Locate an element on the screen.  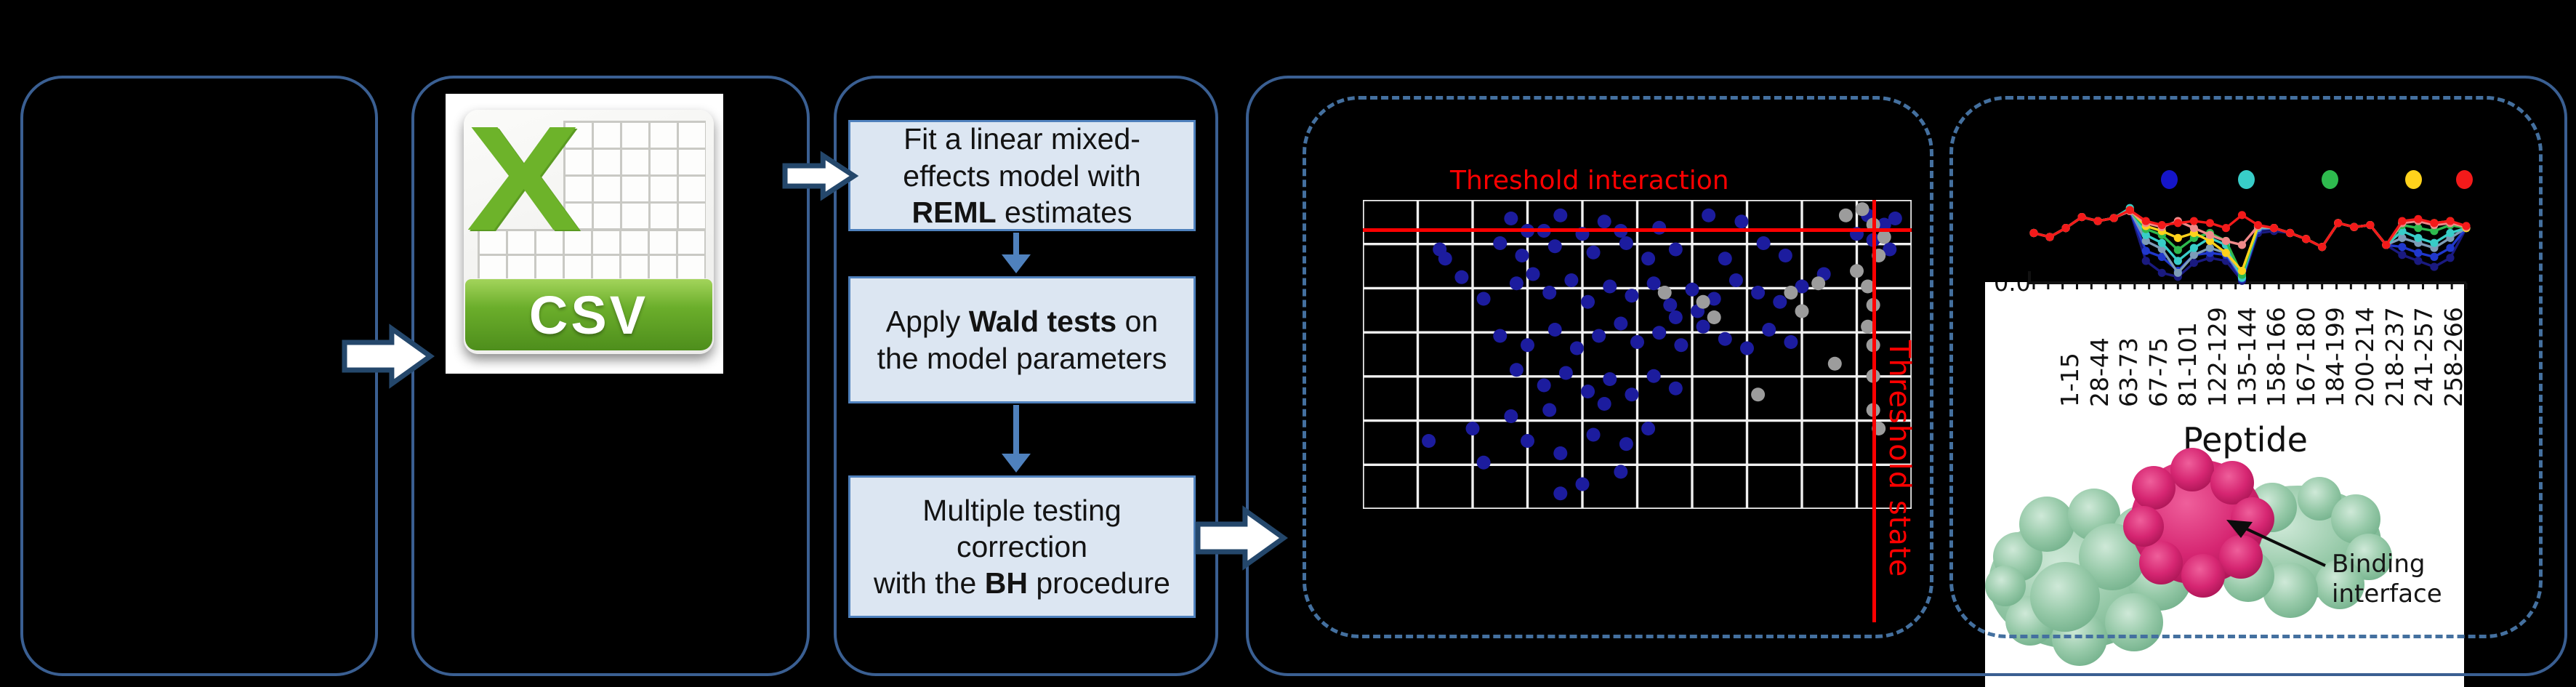
peptide-tick-label: 81-101 is located at coordinates (2187, 364).